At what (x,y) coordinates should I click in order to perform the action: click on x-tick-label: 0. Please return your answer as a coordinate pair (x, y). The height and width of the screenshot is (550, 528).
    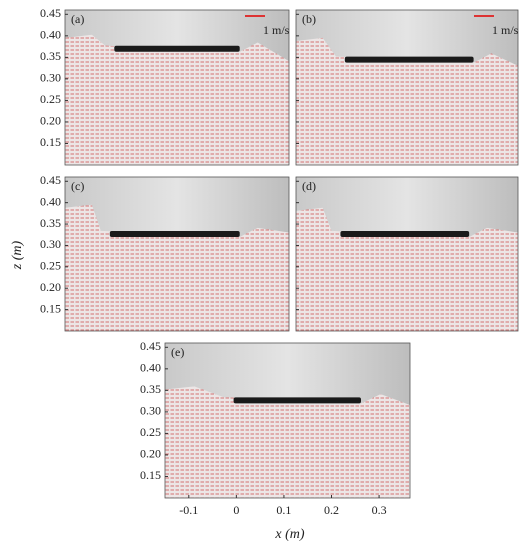
    Looking at the image, I should click on (236, 510).